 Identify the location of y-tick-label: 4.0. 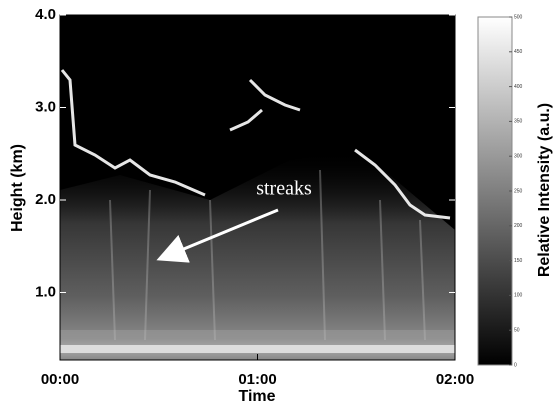
(45, 14).